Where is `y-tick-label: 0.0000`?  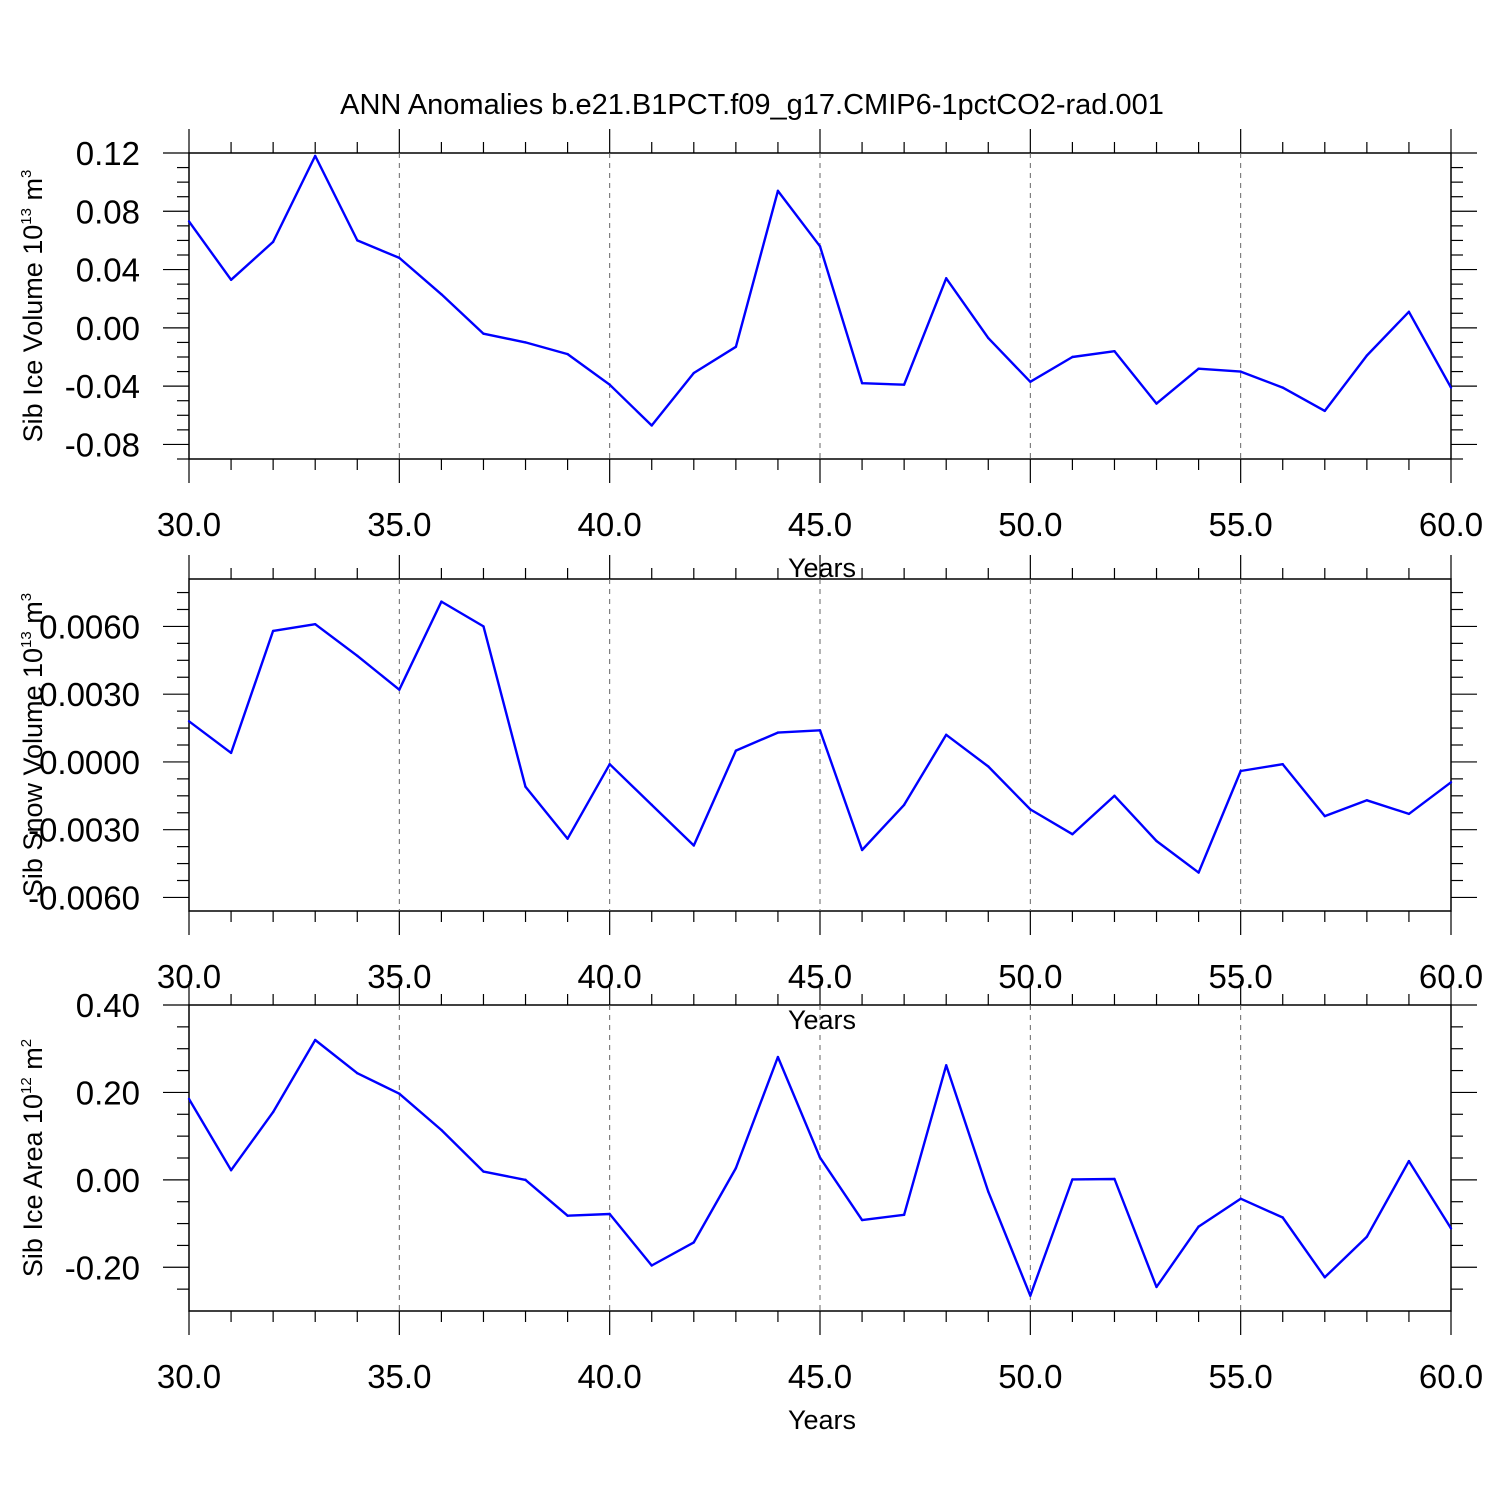 y-tick-label: 0.0000 is located at coordinates (89, 762).